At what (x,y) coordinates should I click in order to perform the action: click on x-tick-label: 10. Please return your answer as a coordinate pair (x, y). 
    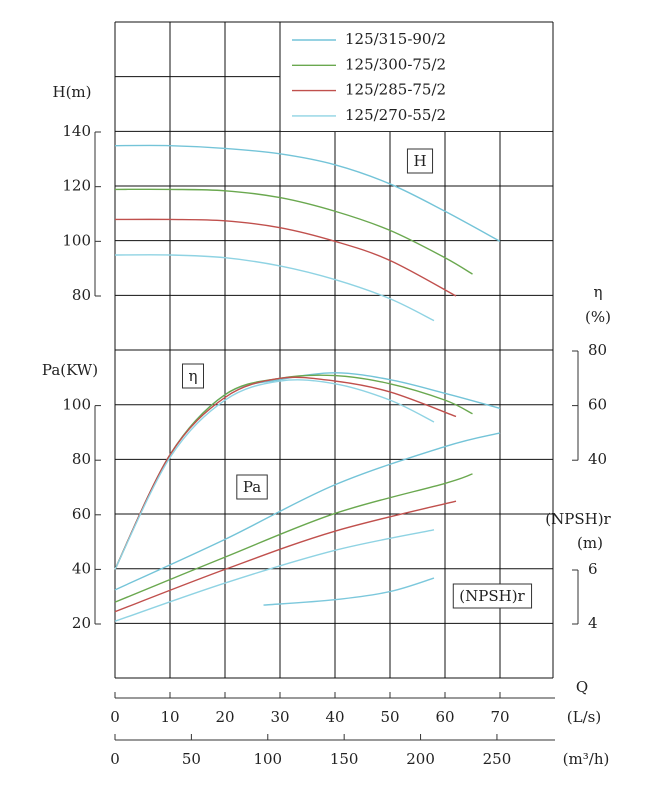
    Looking at the image, I should click on (169, 717).